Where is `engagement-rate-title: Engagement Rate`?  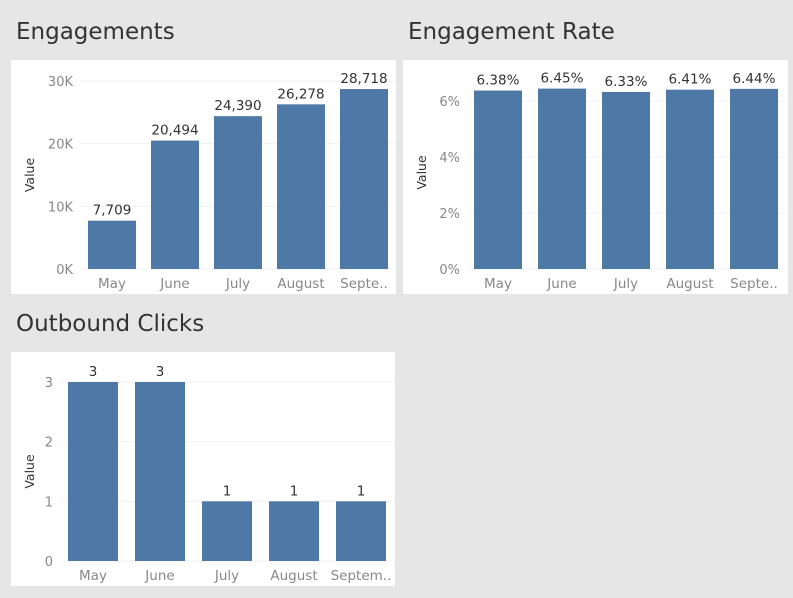 engagement-rate-title: Engagement Rate is located at coordinates (511, 32).